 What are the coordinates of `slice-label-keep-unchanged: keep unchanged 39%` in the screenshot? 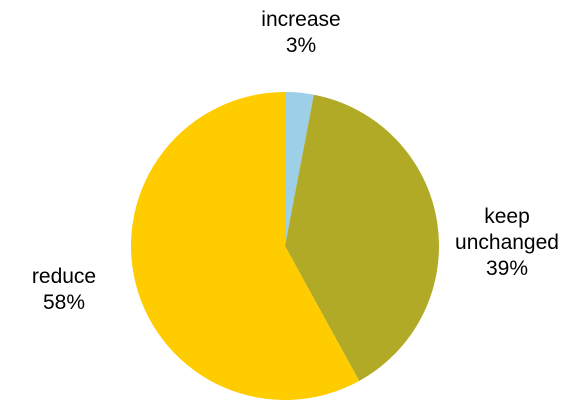 It's located at (507, 242).